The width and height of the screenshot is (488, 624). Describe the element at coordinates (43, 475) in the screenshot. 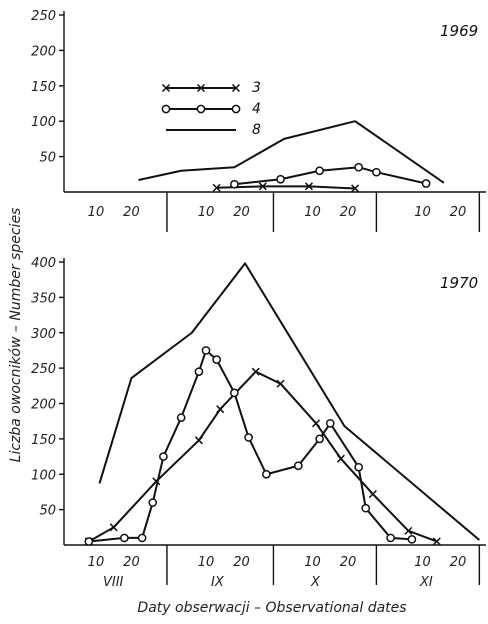

I see `y-tick-label-1970-100: 100` at that location.